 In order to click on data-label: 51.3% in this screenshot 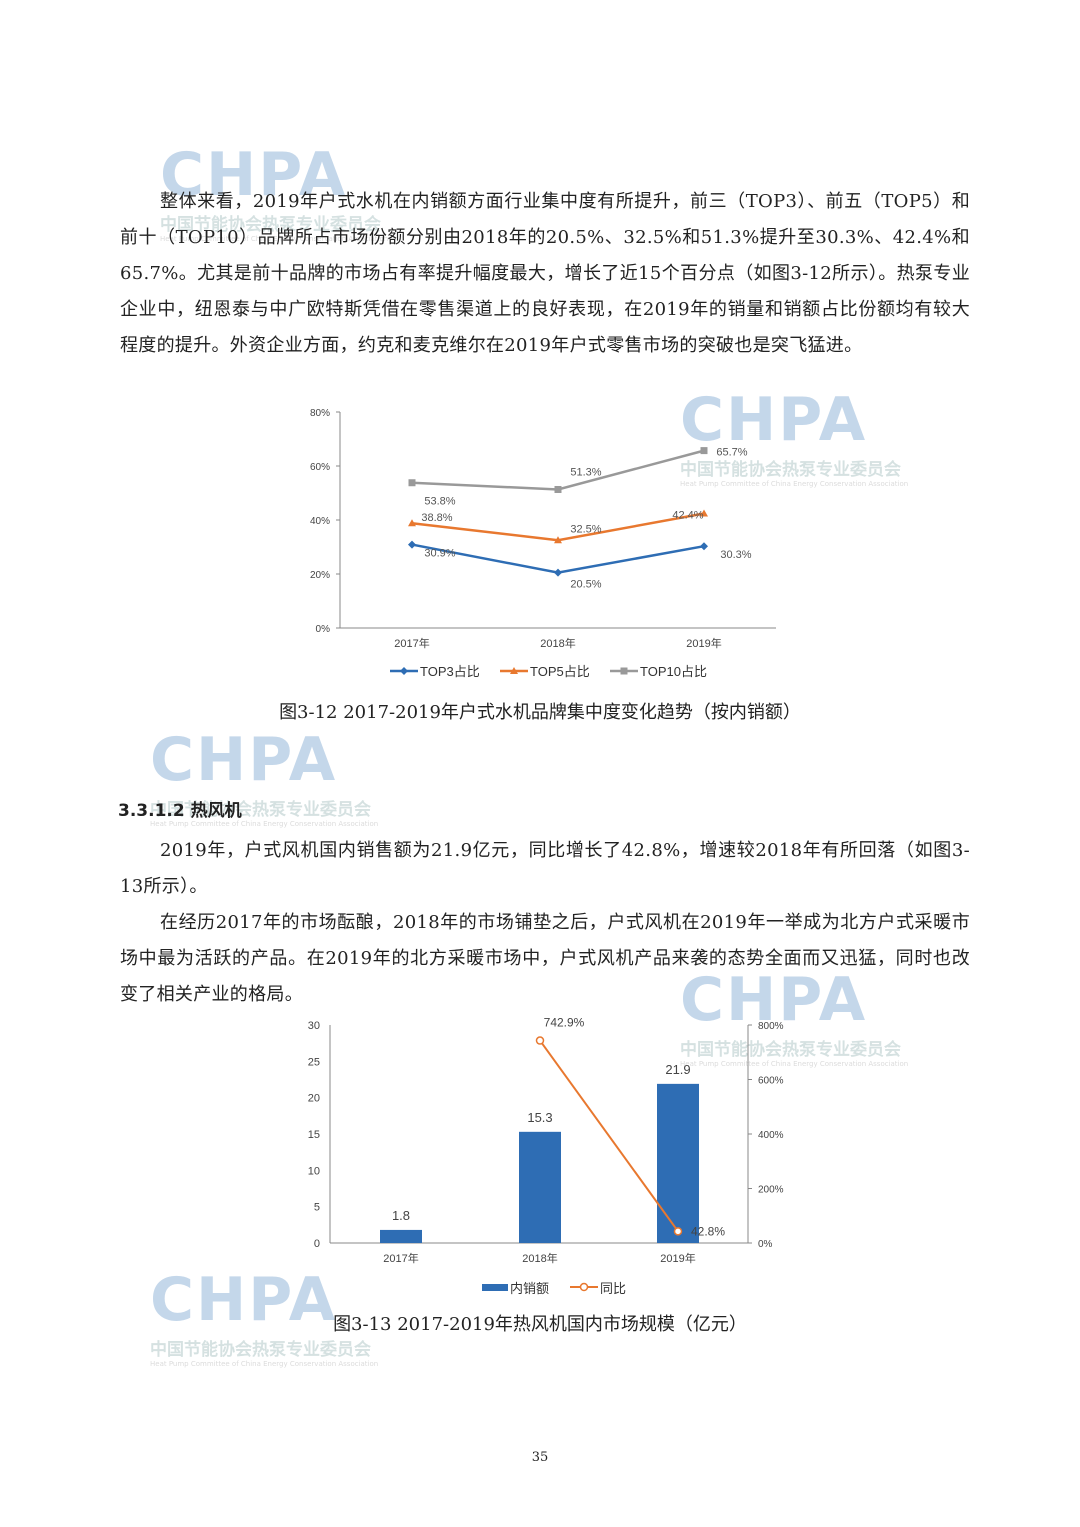, I will do `click(585, 472)`.